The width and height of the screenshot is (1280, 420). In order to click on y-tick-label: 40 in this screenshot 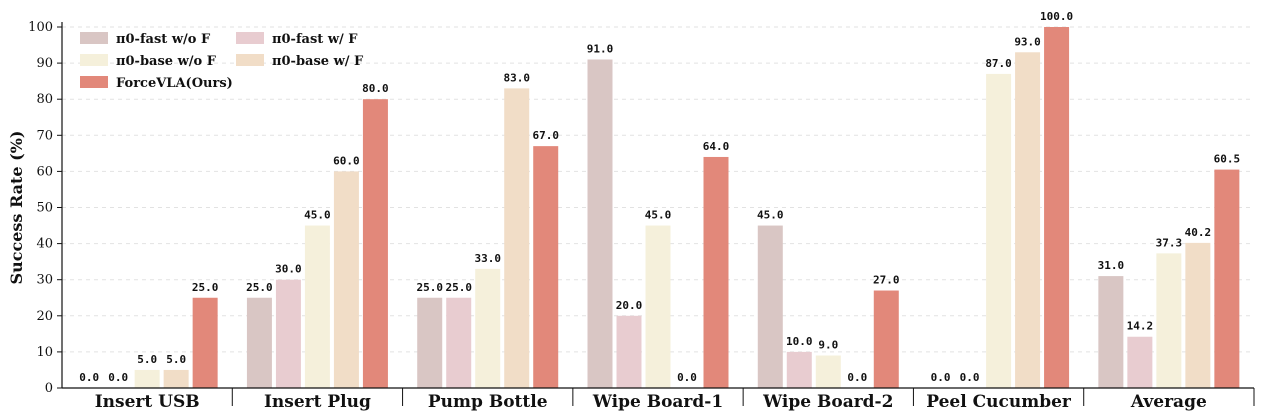, I will do `click(44, 244)`.